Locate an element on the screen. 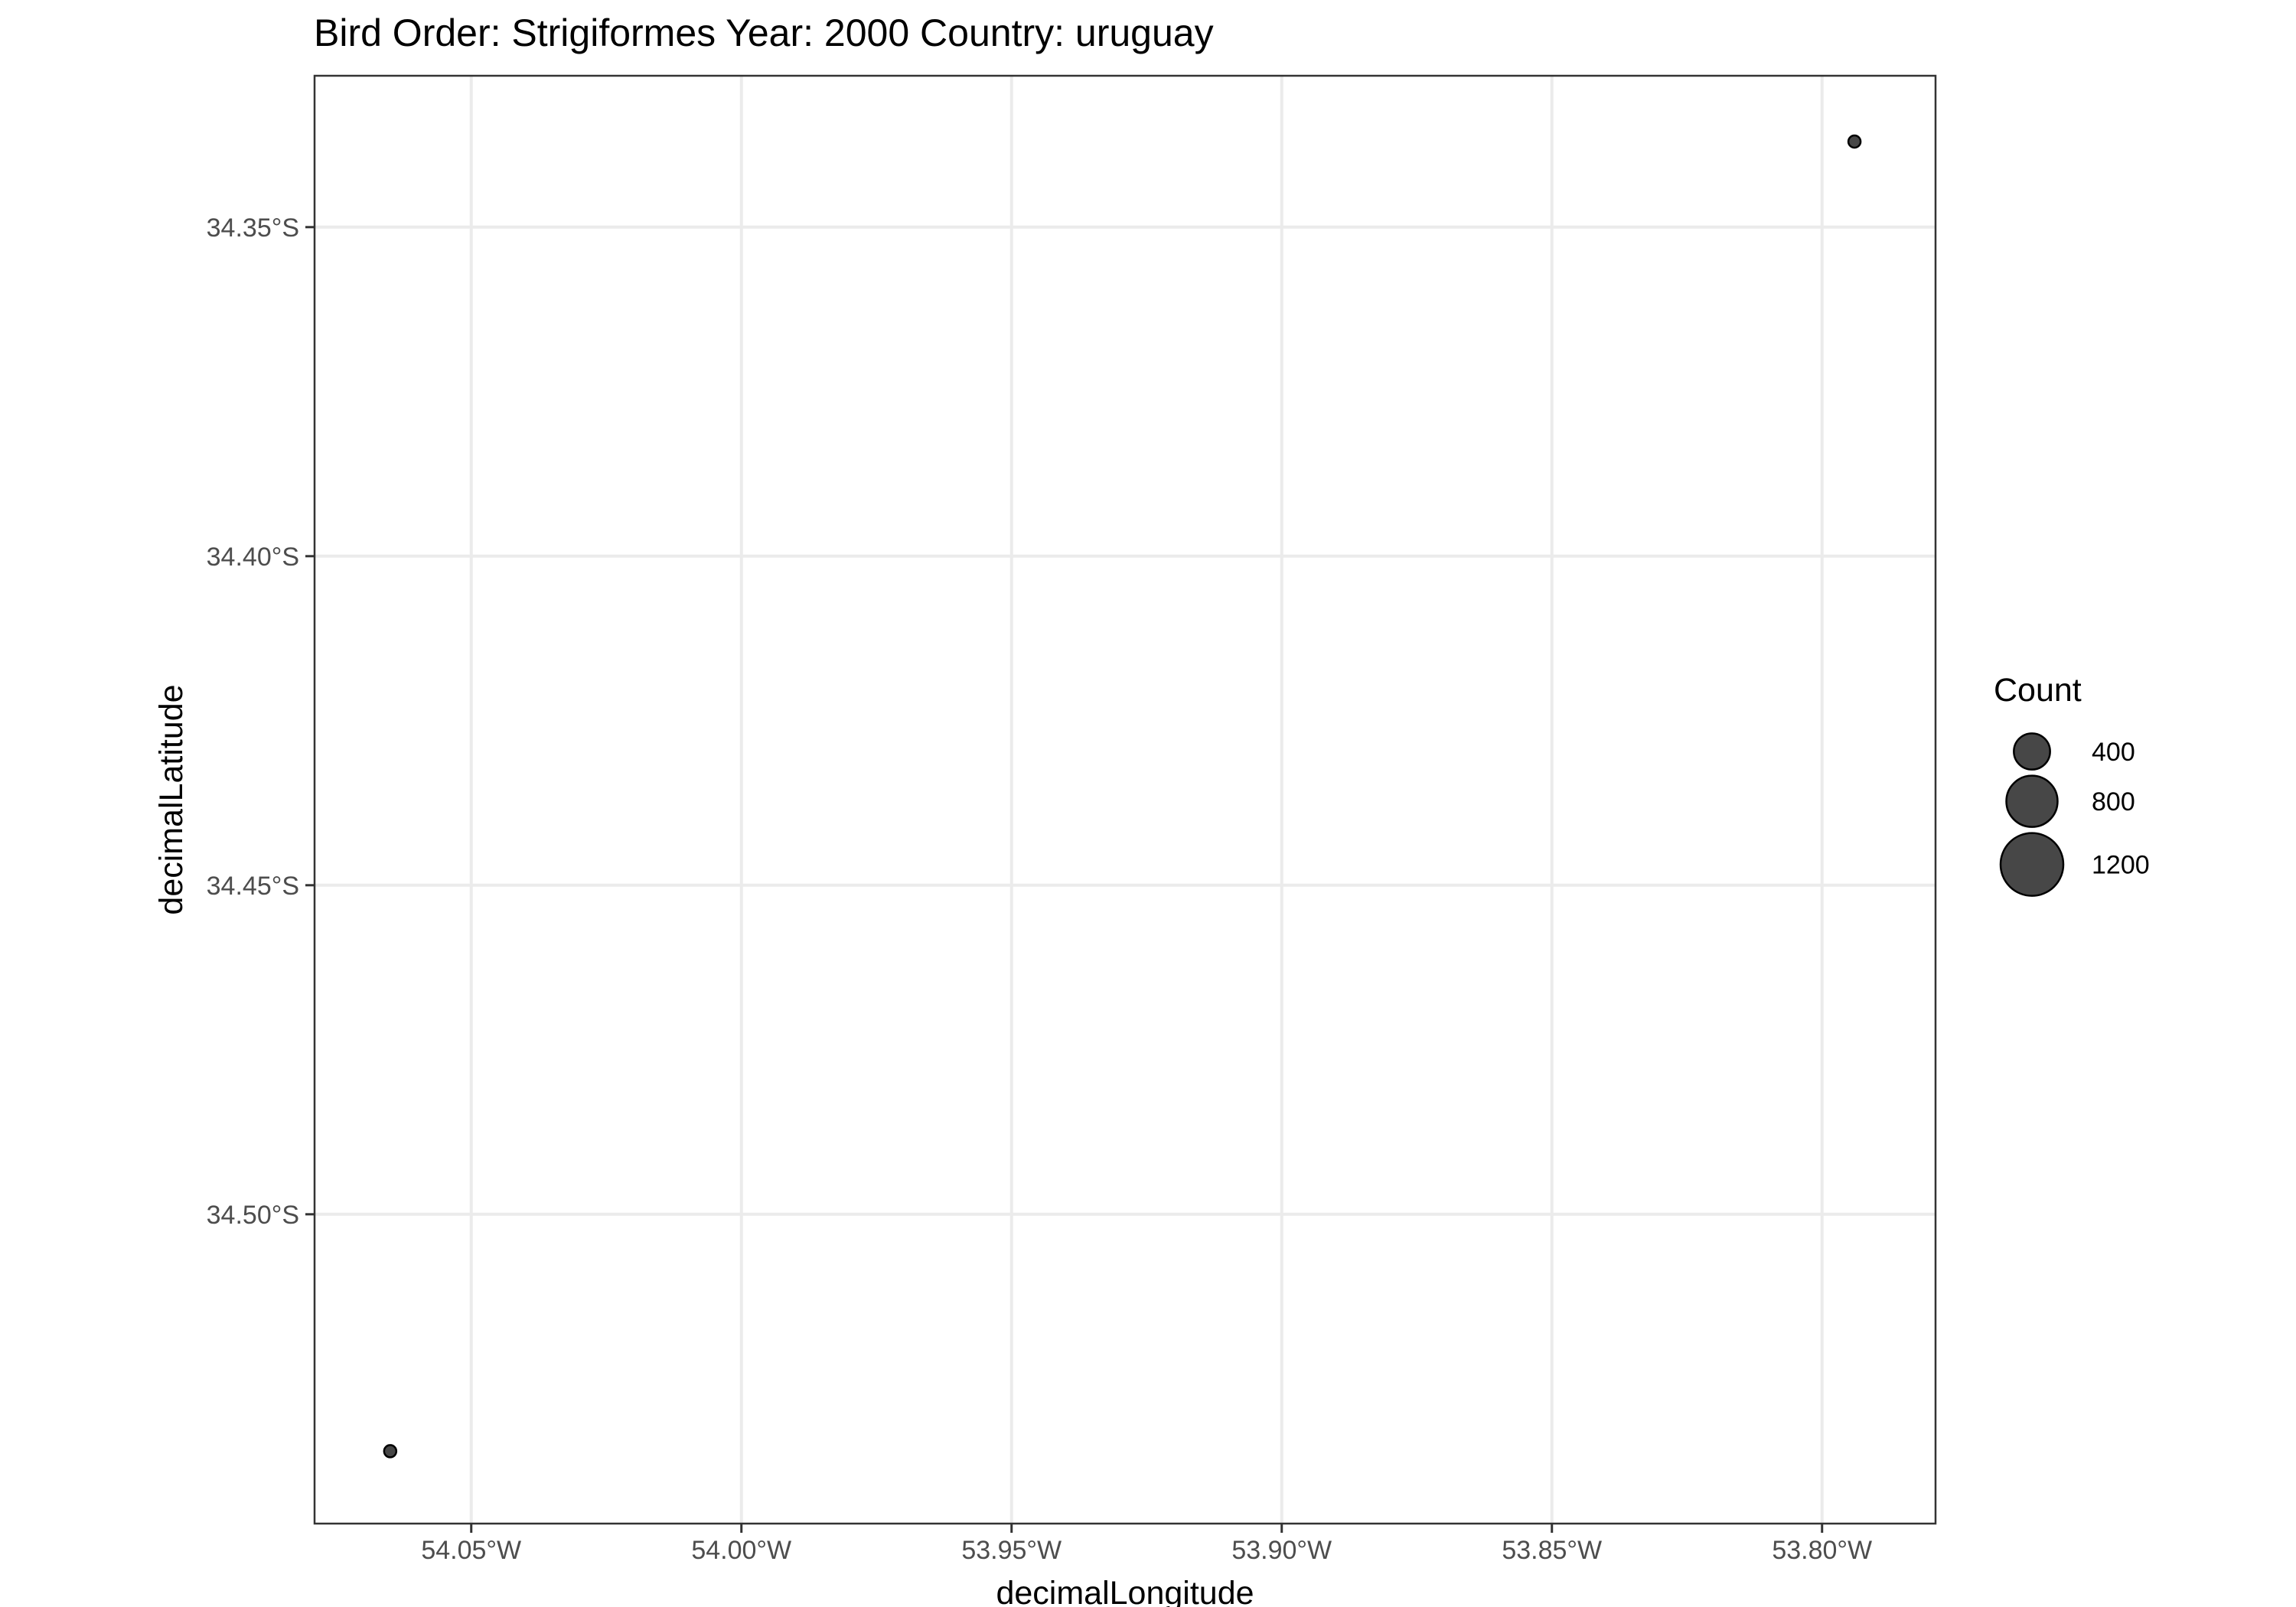  y-tick-label: 34.45°S is located at coordinates (253, 887).